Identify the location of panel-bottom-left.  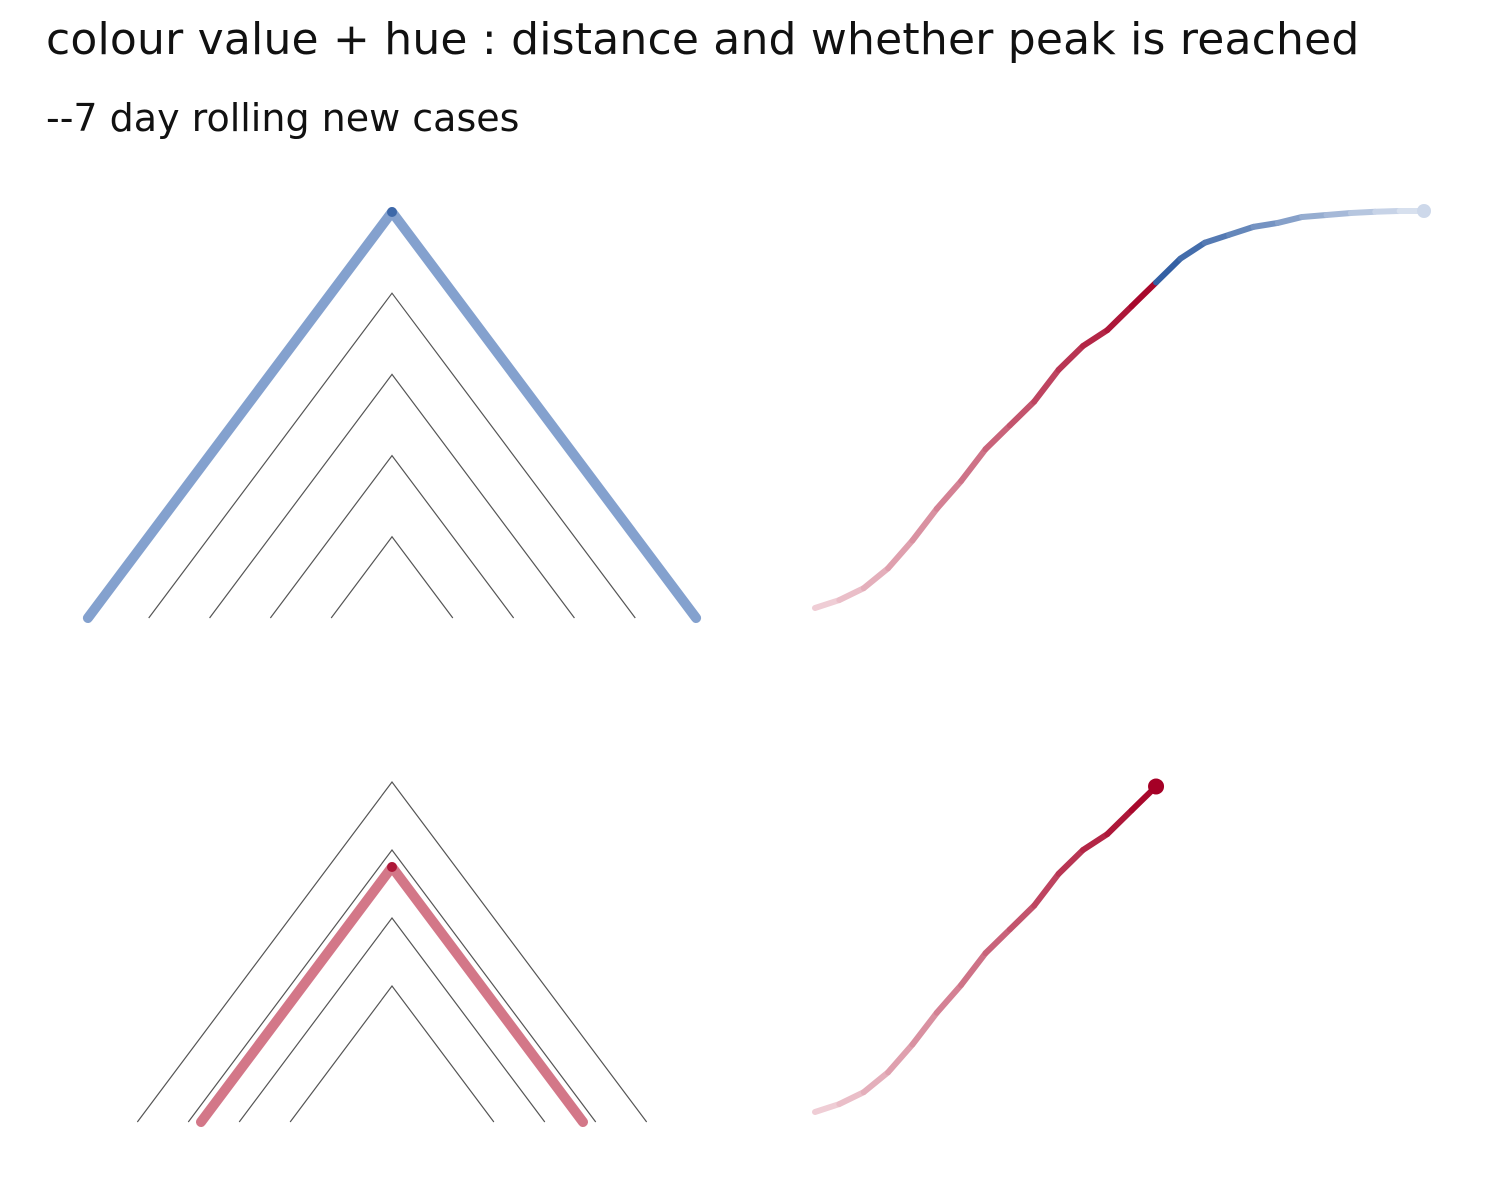
(392, 953).